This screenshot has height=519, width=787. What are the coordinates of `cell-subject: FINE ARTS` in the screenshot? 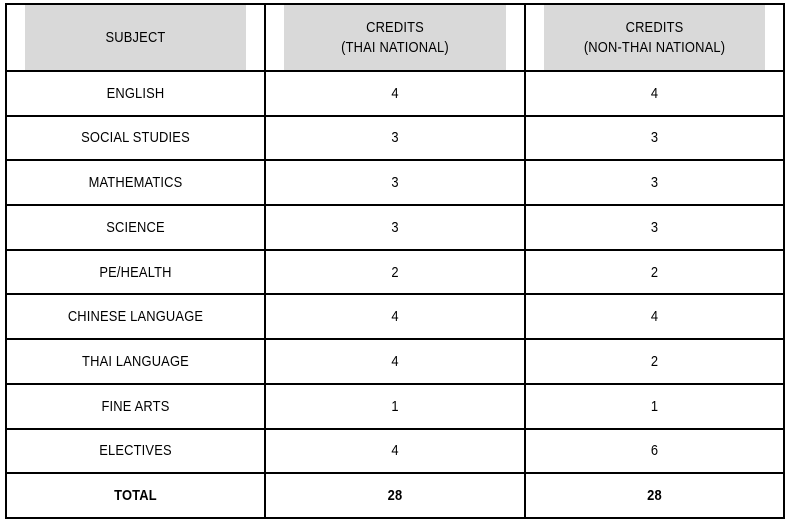 It's located at (135, 406).